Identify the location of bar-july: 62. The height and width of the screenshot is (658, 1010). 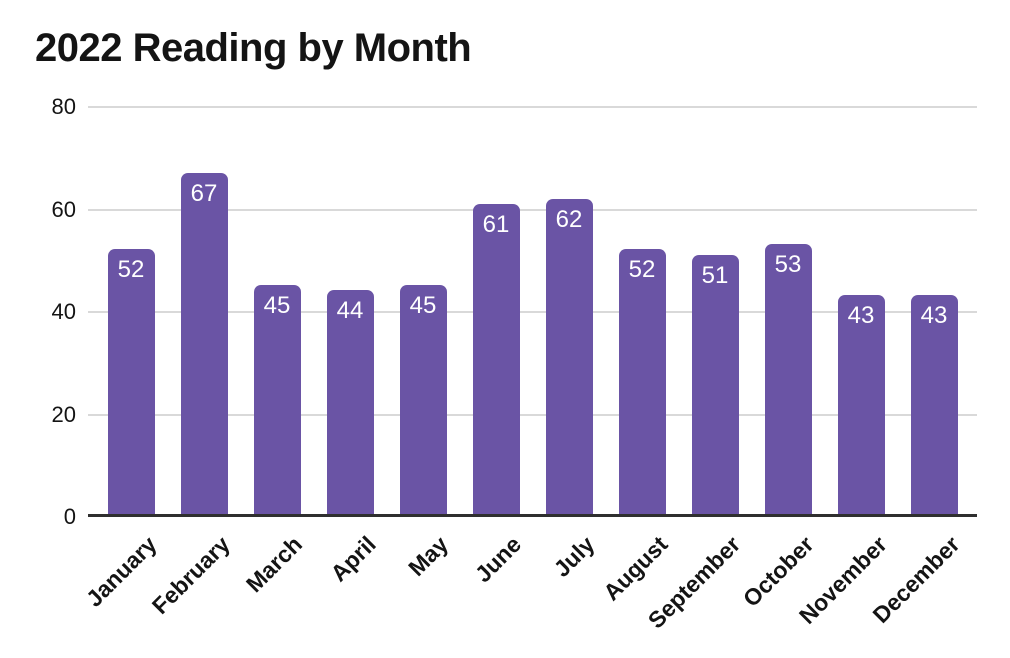
(569, 356).